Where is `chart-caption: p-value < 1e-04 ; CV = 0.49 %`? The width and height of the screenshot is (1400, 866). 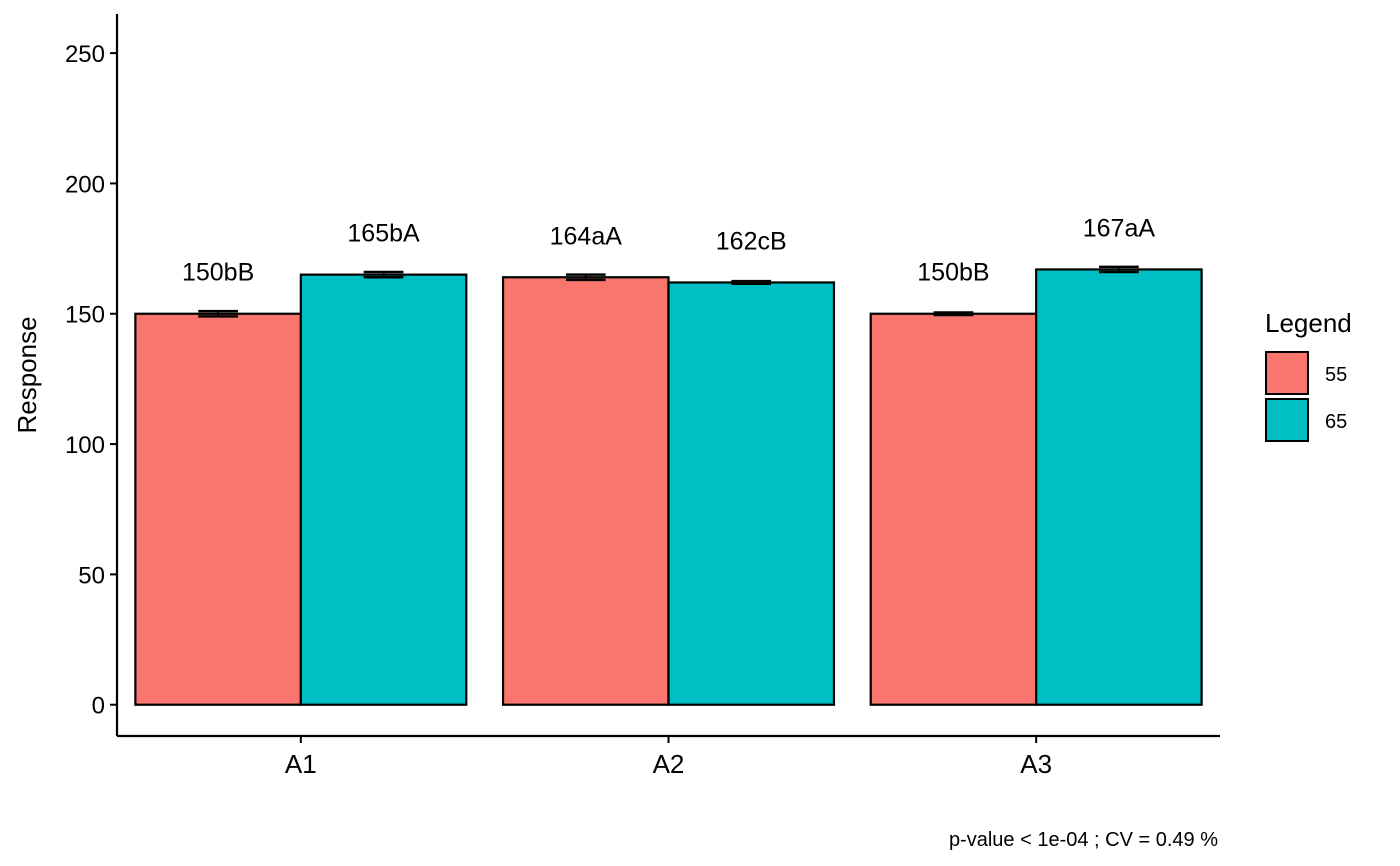
chart-caption: p-value < 1e-04 ; CV = 0.49 % is located at coordinates (1083, 840).